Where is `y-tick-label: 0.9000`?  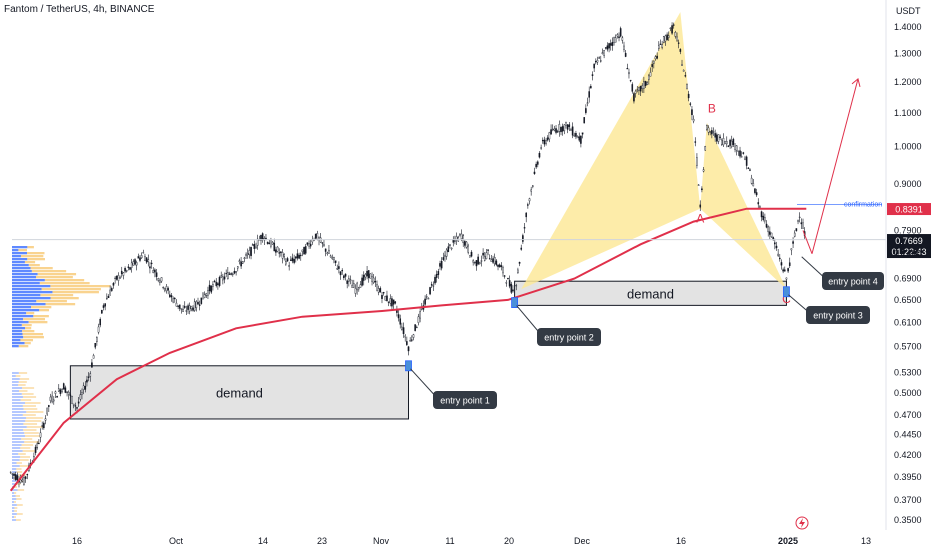
y-tick-label: 0.9000 is located at coordinates (908, 184).